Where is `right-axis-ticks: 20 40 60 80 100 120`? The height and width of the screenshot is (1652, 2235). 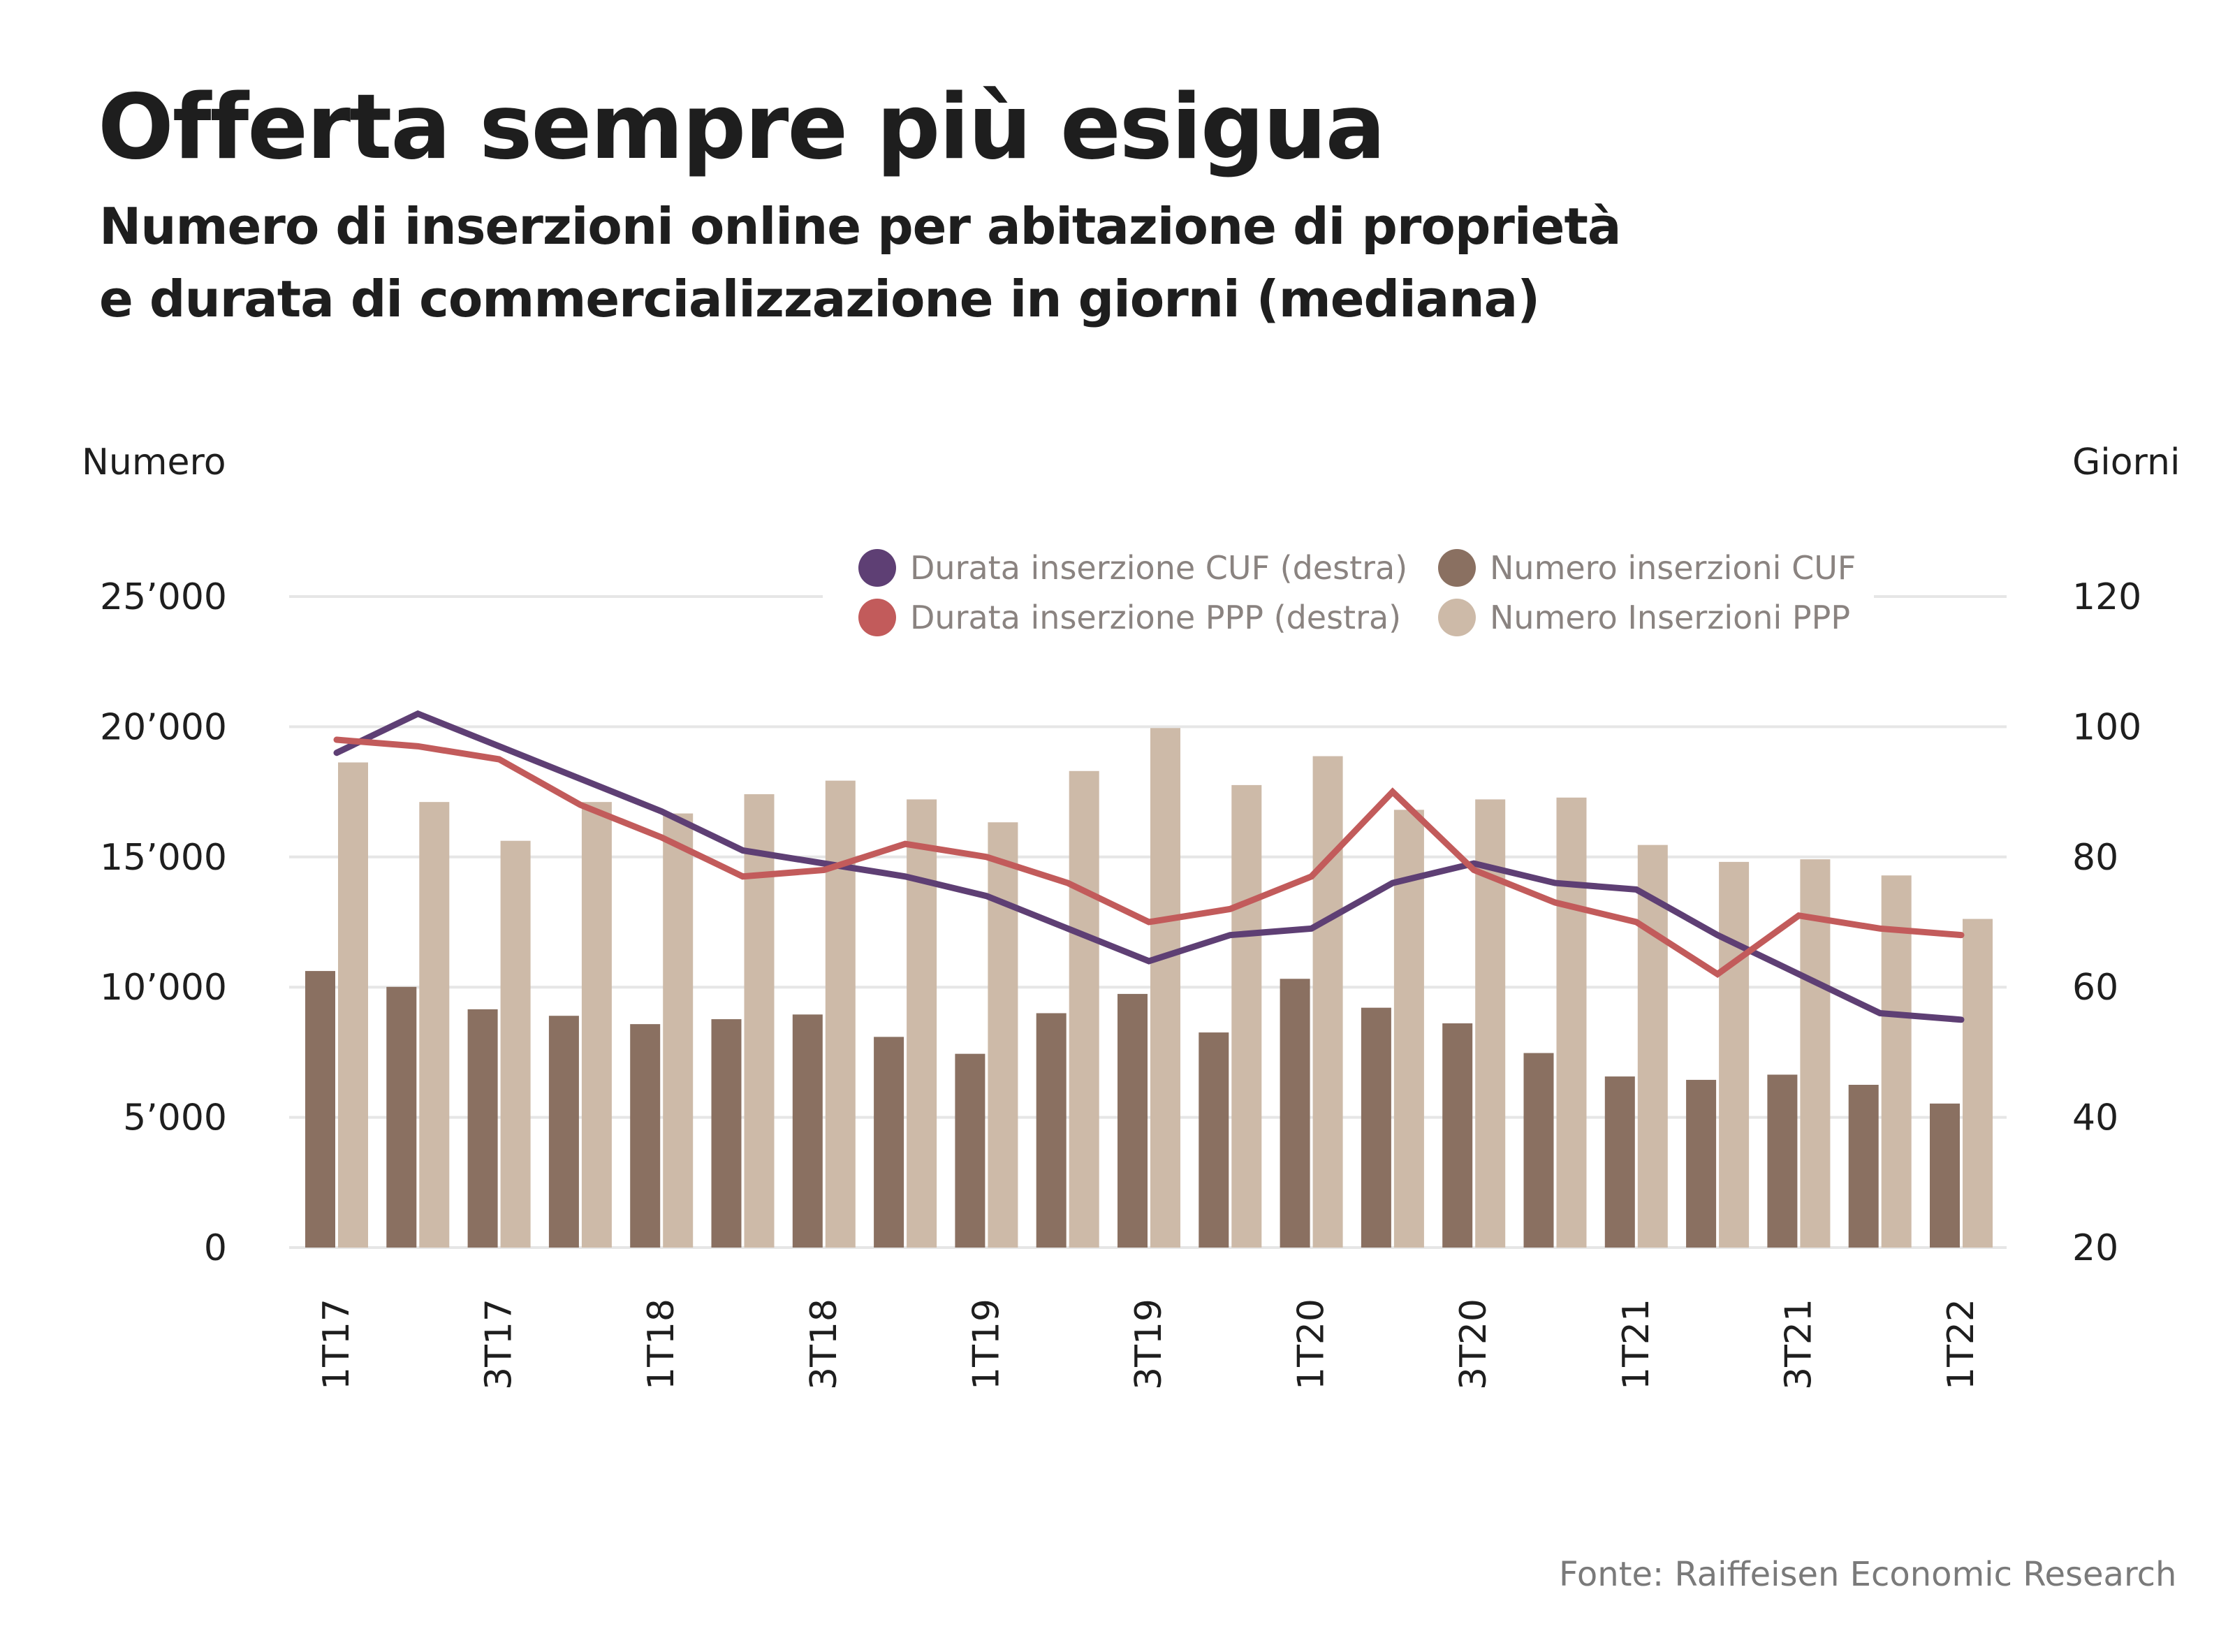 right-axis-ticks: 20 40 60 80 100 120 is located at coordinates (2106, 922).